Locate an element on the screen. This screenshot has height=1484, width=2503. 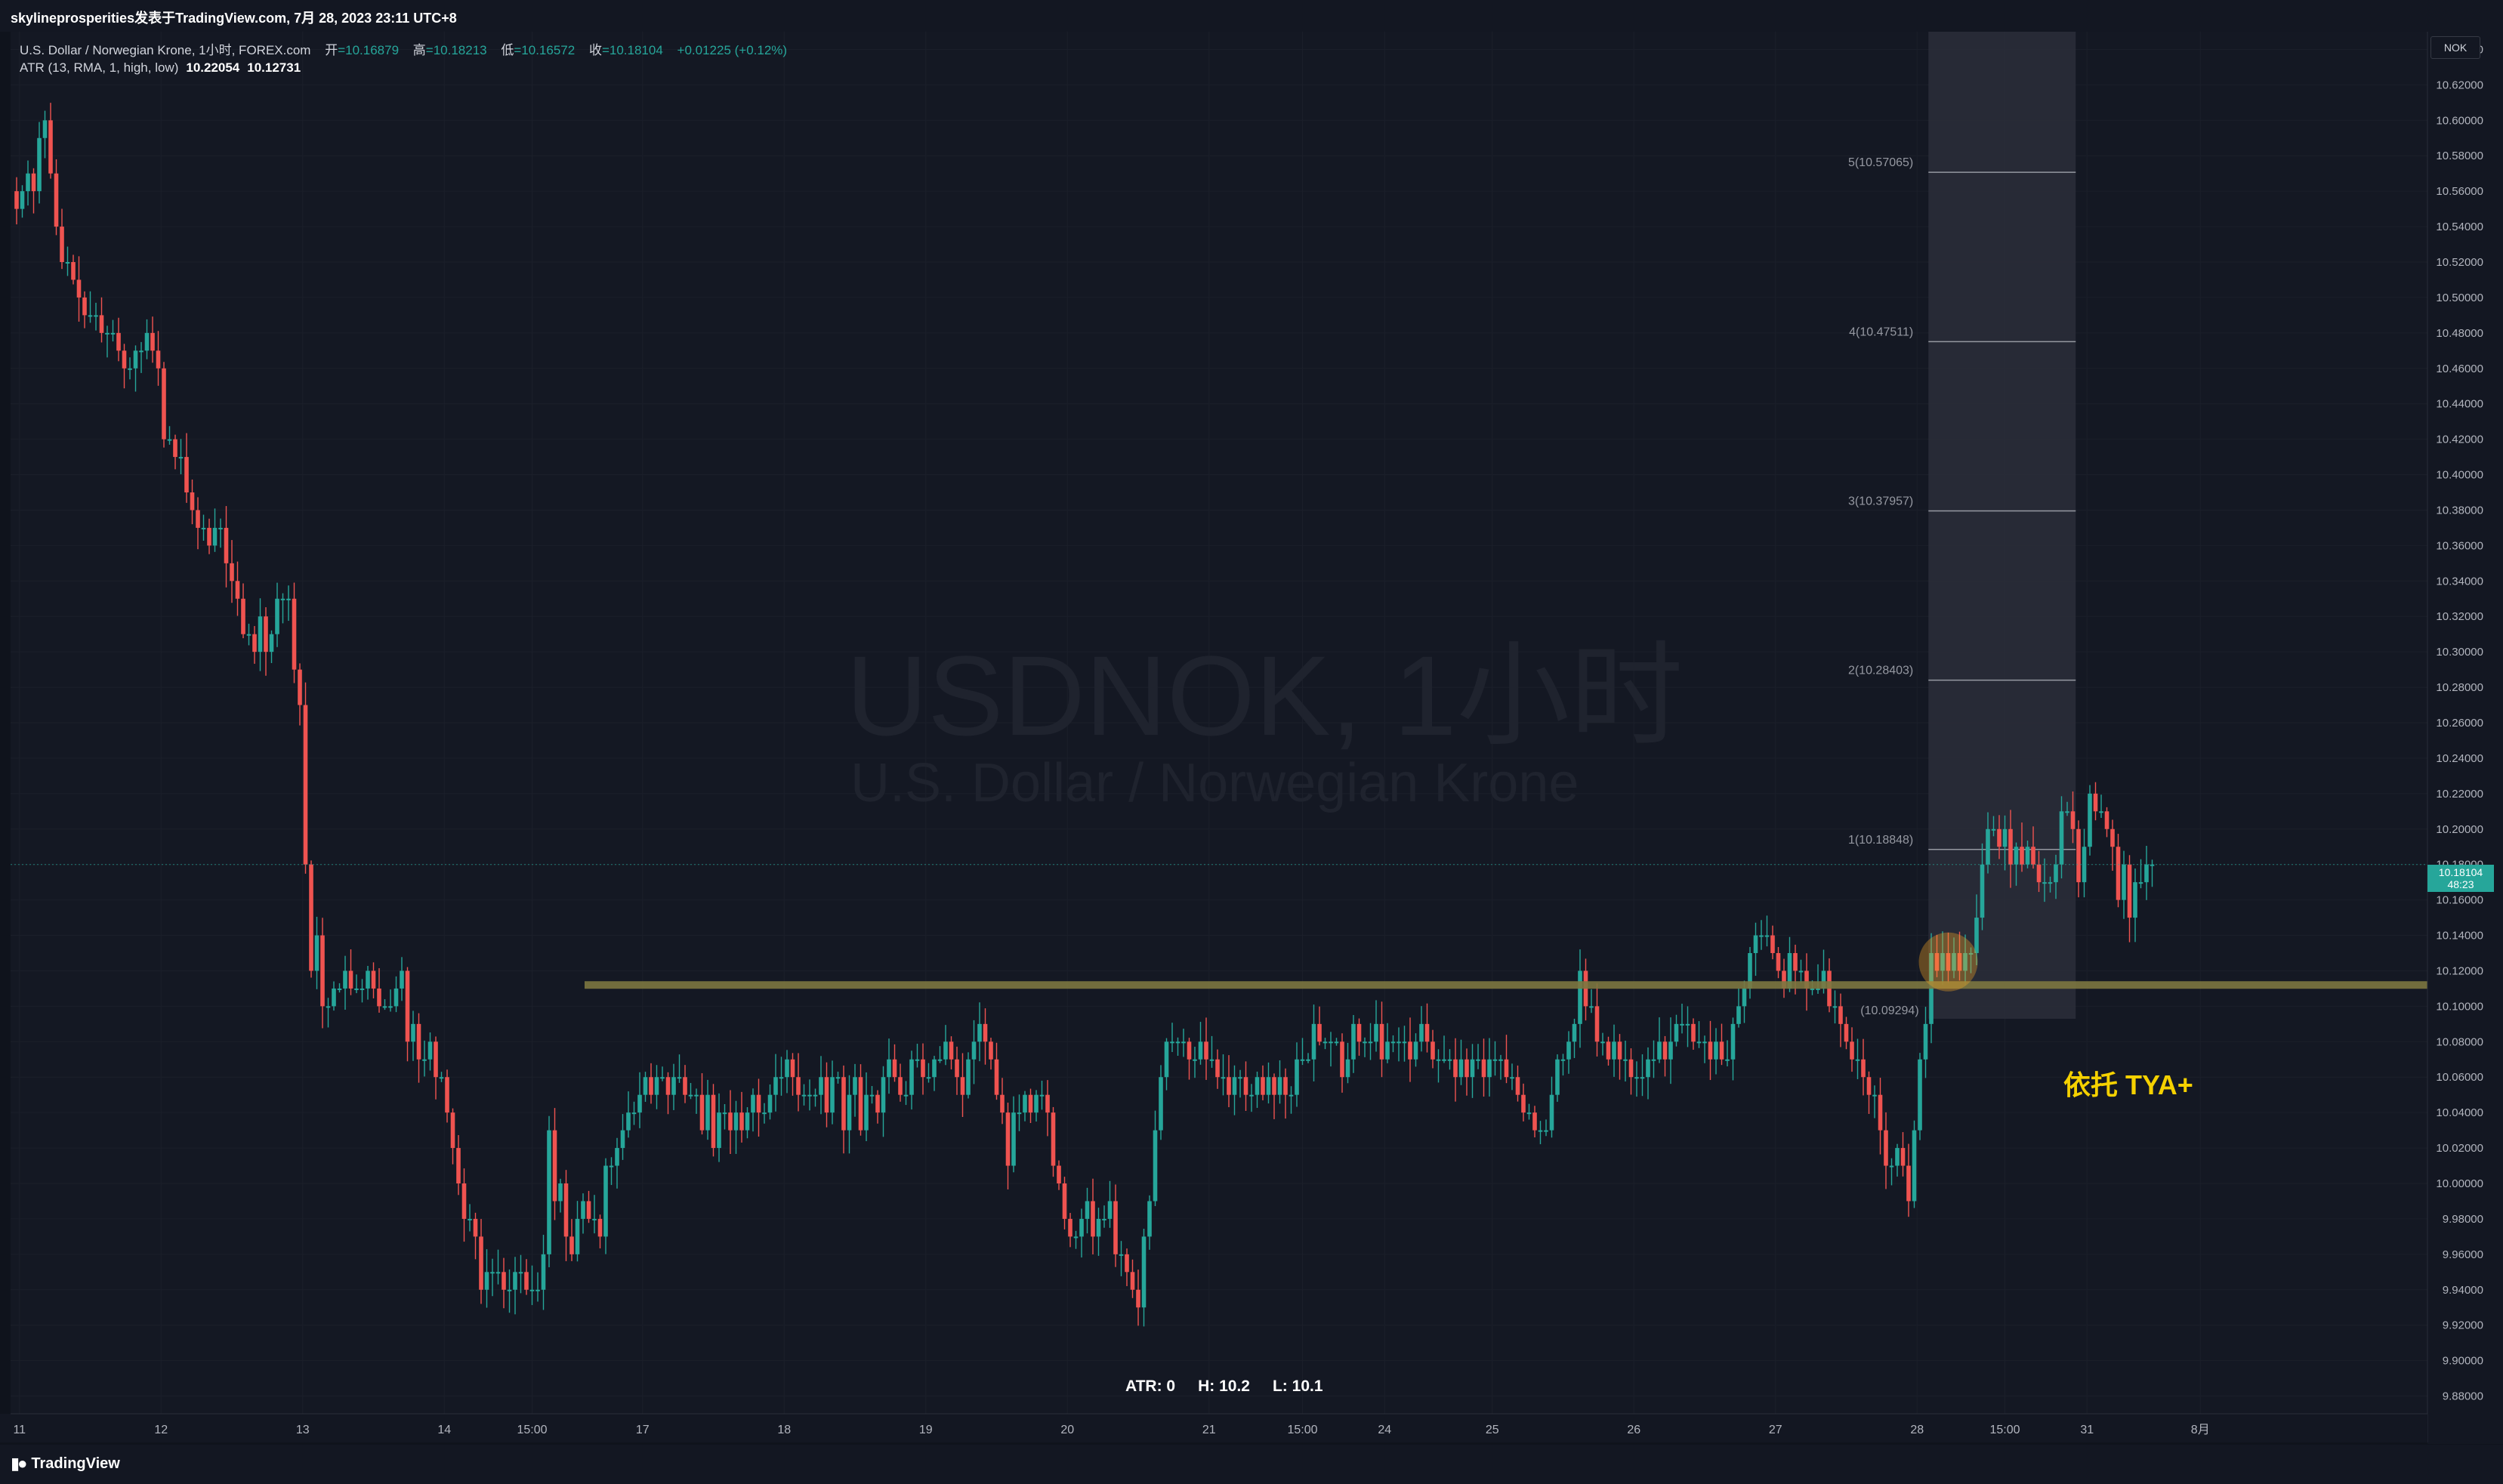
price-tick-label: 10.58000 is located at coordinates (2459, 156).